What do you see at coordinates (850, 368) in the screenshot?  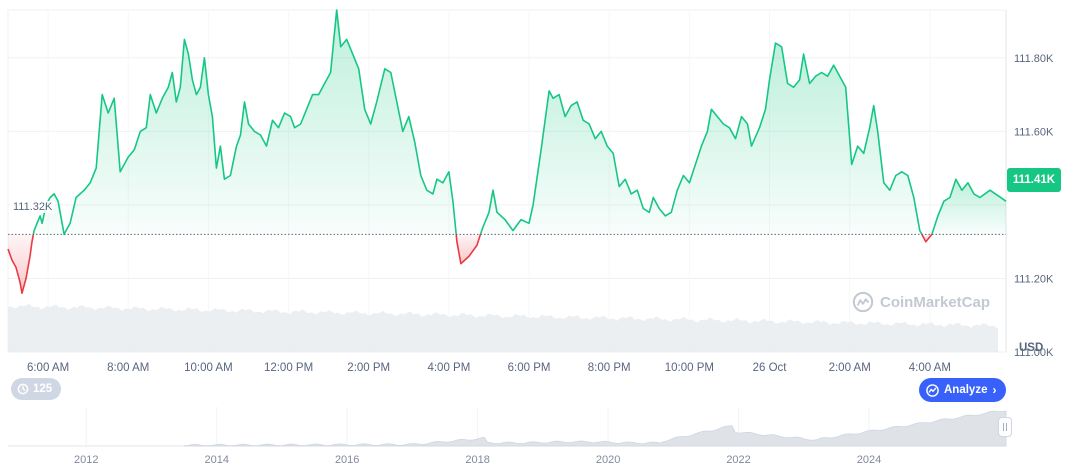 I see `x-tick-label: 2:00 AM` at bounding box center [850, 368].